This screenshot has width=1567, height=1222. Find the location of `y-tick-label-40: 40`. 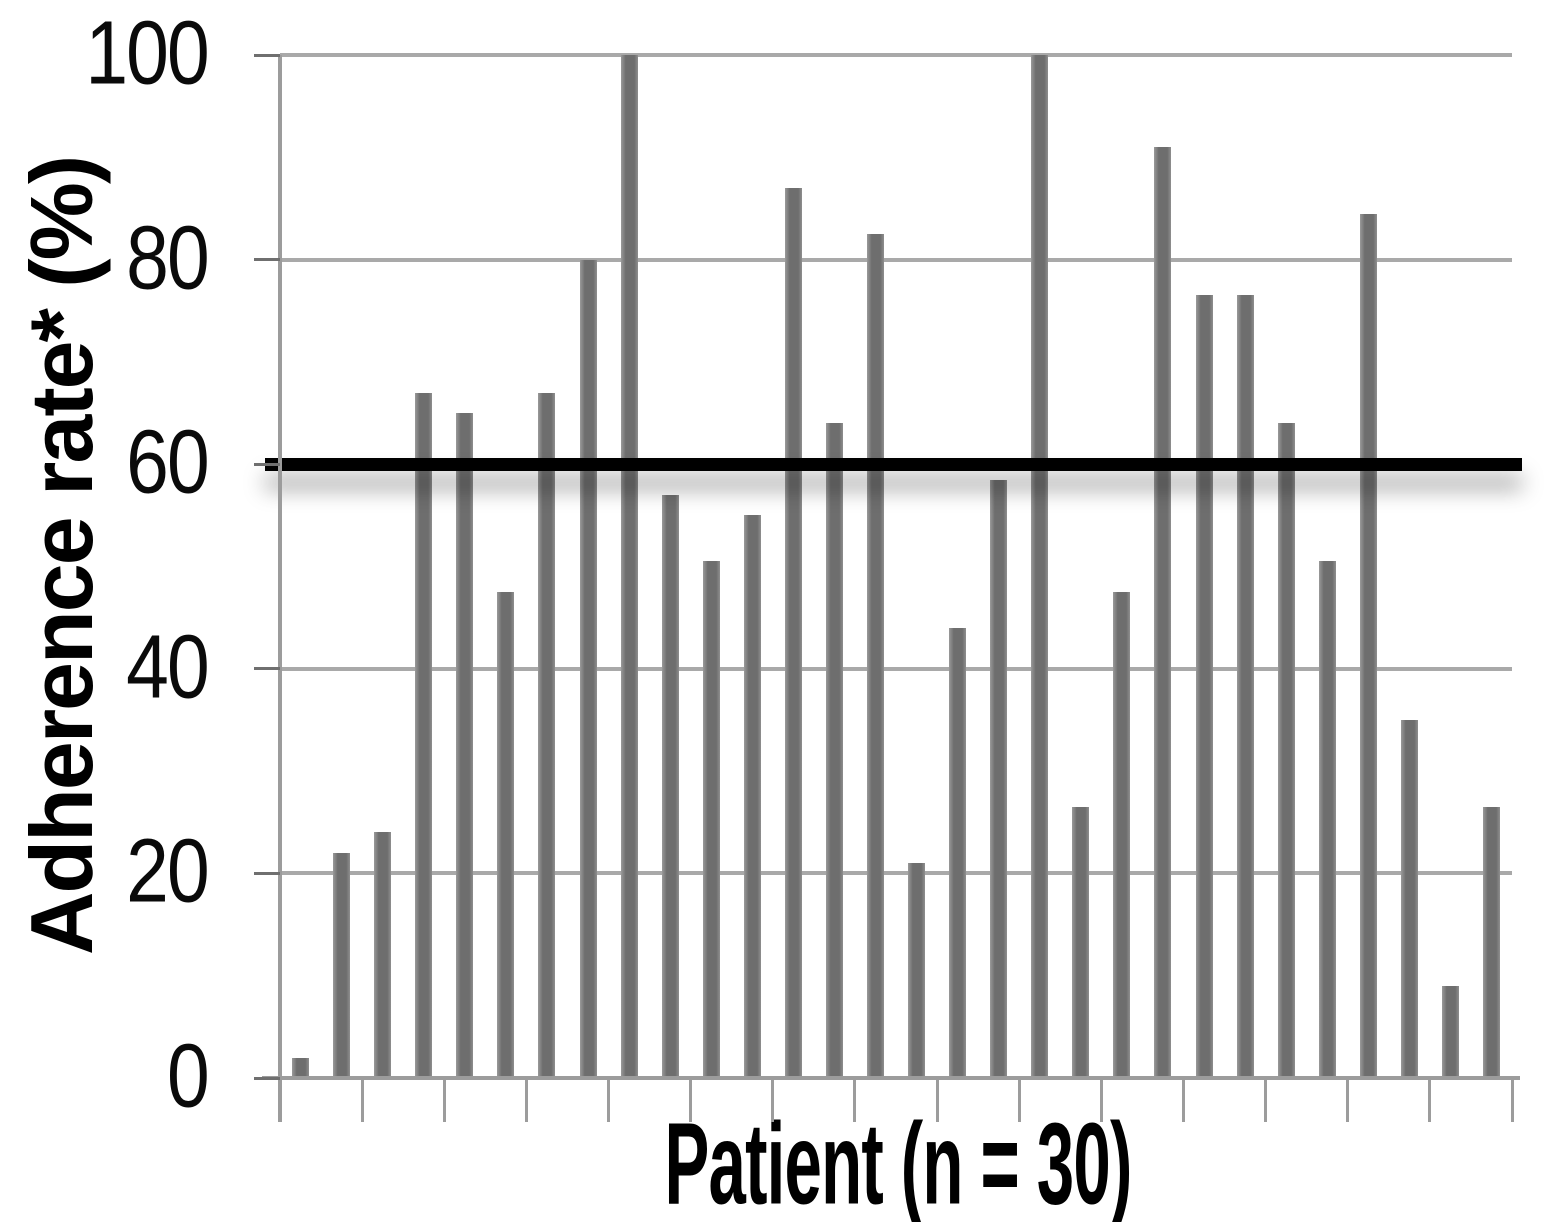

y-tick-label-40: 40 is located at coordinates (168, 666).